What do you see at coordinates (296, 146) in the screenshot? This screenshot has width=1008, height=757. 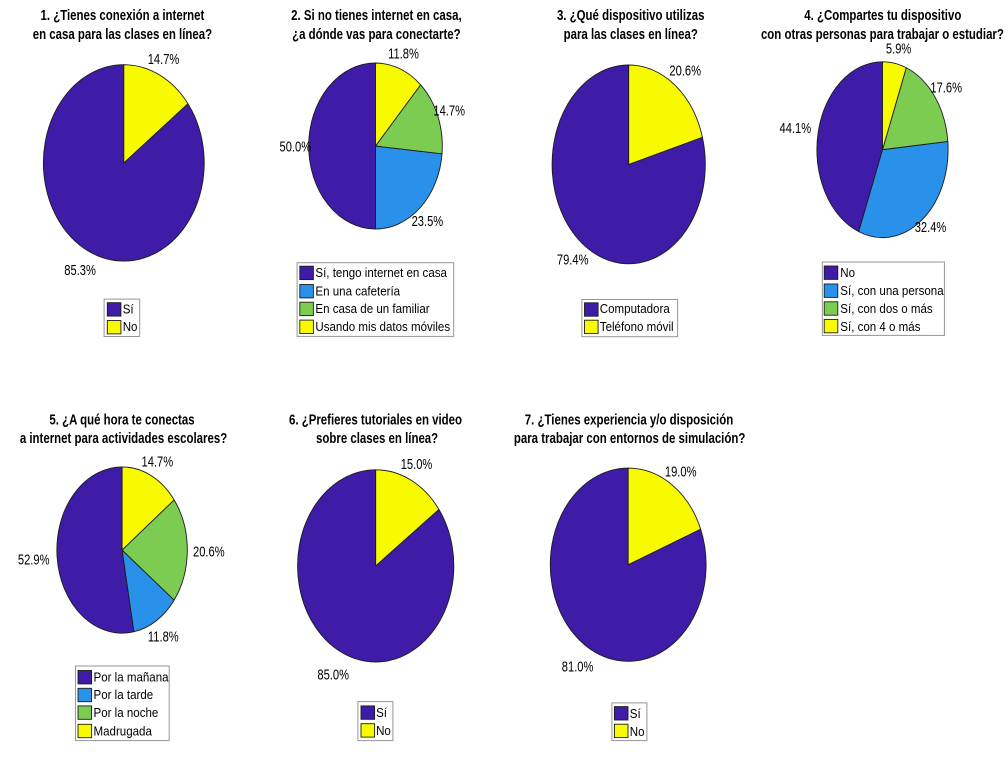 I see `svg-text: 50.0%` at bounding box center [296, 146].